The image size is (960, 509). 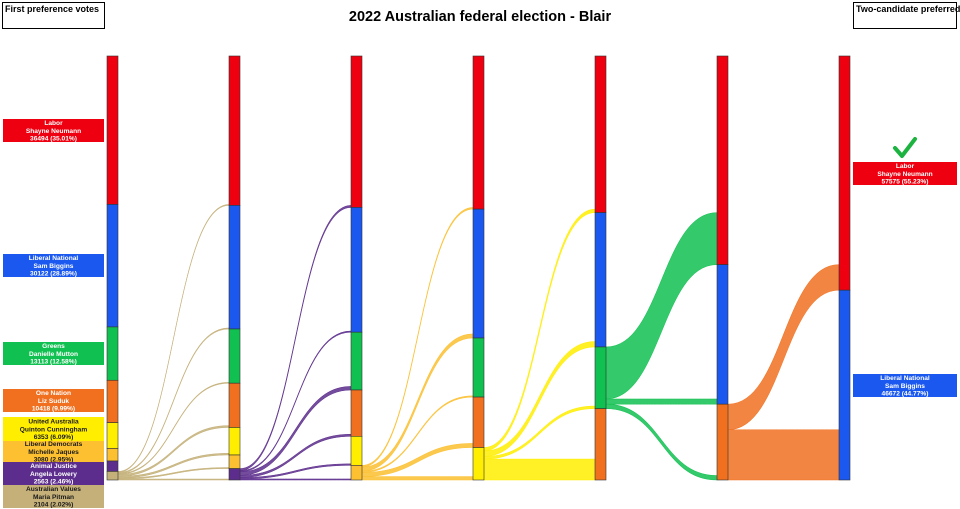 I want to click on tcp-lab-box, so click(x=905, y=173).